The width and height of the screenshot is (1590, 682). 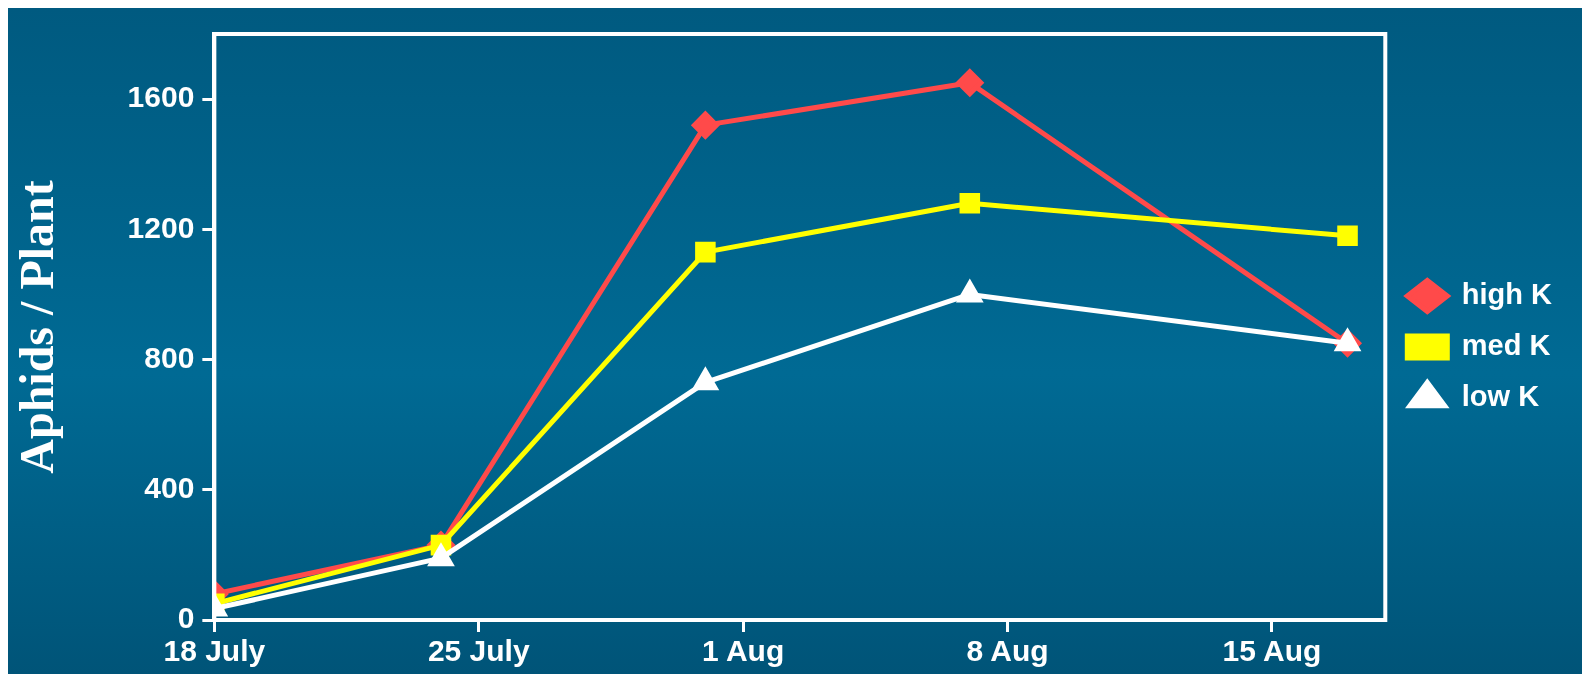 What do you see at coordinates (214, 651) in the screenshot?
I see `x-tick-label: 18 July` at bounding box center [214, 651].